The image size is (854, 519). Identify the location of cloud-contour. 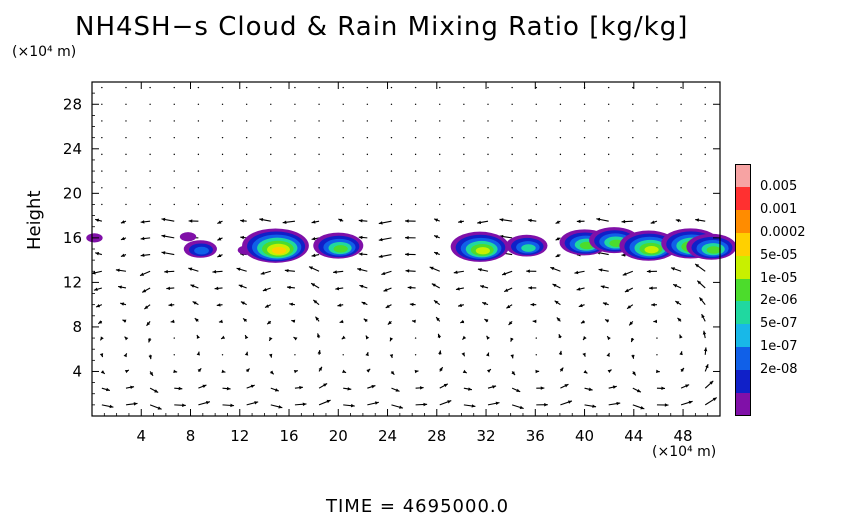
(340, 249).